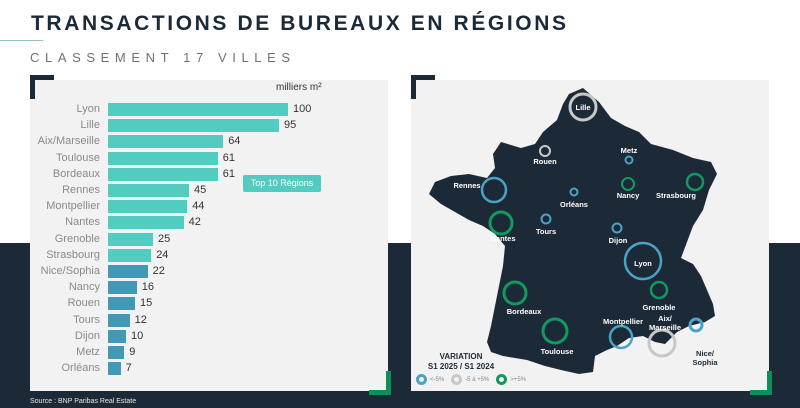  Describe the element at coordinates (494, 190) in the screenshot. I see `ring-rennes` at that location.